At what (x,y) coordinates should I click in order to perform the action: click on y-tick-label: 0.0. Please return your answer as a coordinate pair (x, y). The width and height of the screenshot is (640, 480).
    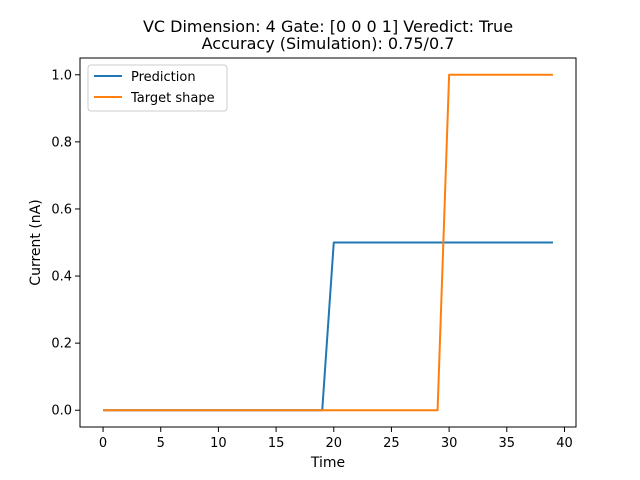
    Looking at the image, I should click on (61, 411).